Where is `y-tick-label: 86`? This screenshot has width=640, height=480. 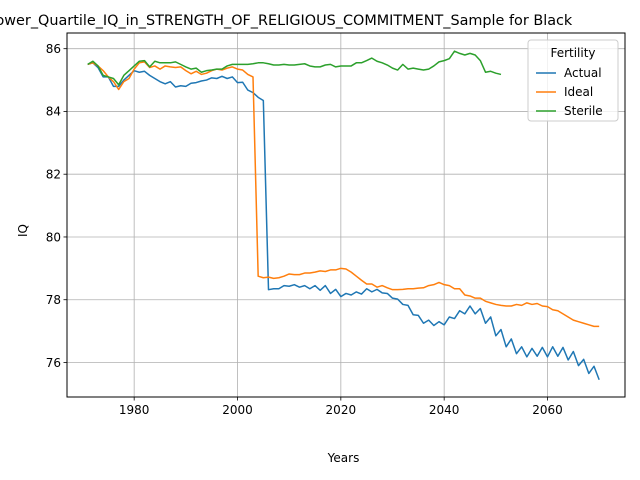
y-tick-label: 86 is located at coordinates (53, 49).